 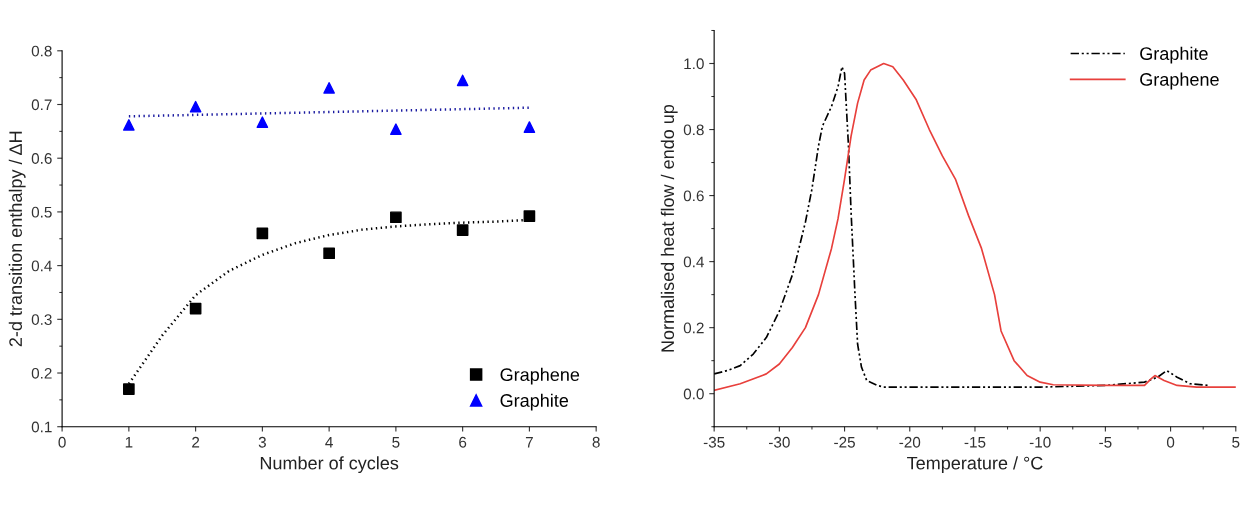 What do you see at coordinates (910, 442) in the screenshot?
I see `x-tick-label: -20` at bounding box center [910, 442].